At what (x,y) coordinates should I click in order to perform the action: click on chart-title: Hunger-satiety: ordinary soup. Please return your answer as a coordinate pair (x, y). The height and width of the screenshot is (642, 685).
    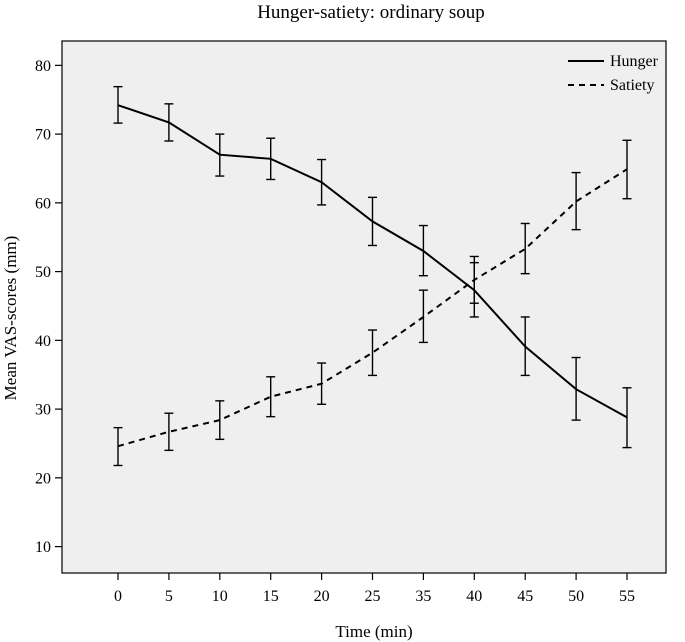
    Looking at the image, I should click on (371, 12).